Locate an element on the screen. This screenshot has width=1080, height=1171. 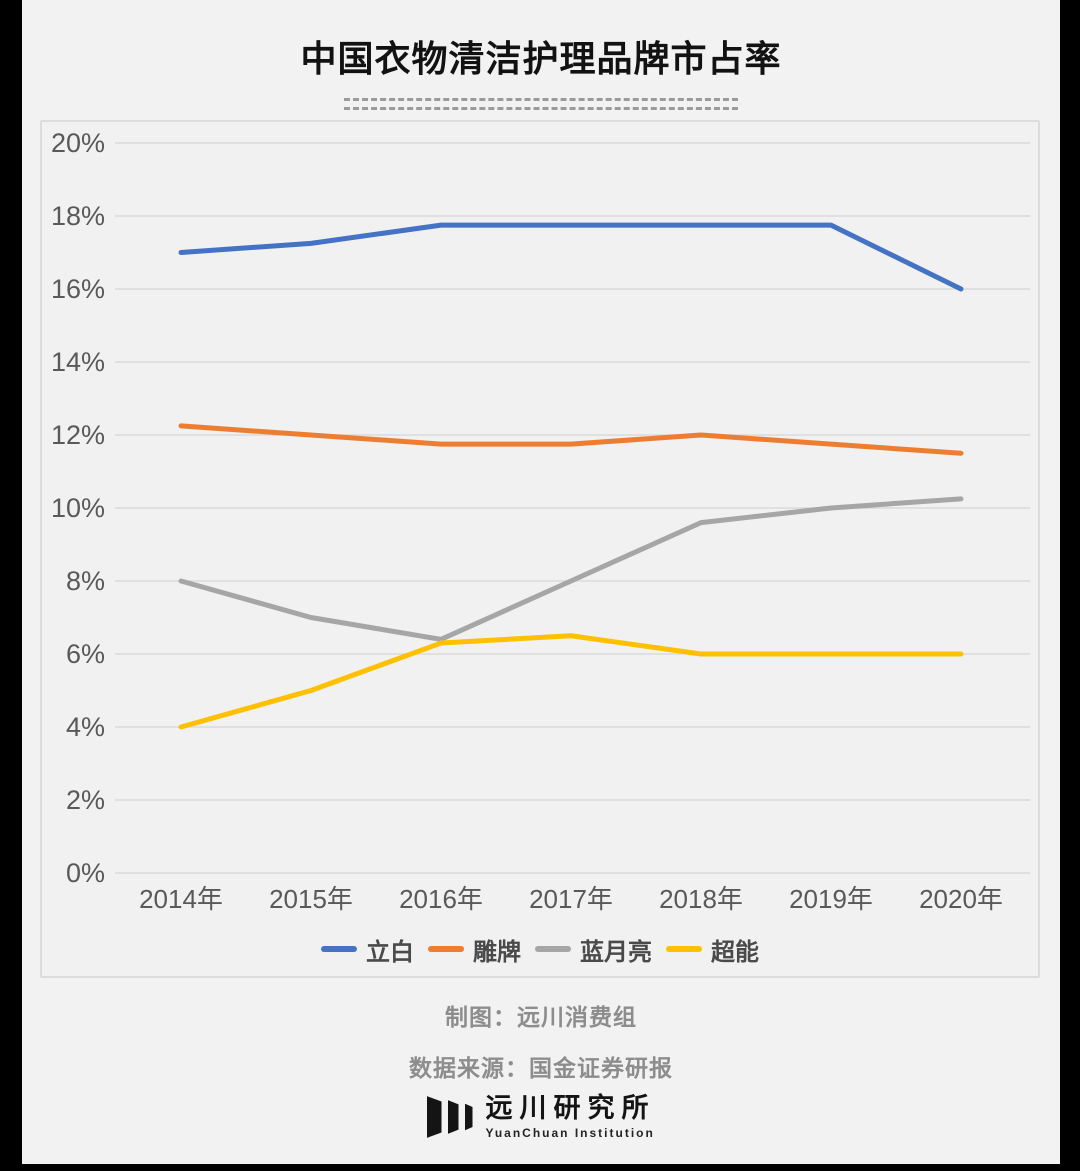
y-tick-label: 18% is located at coordinates (78, 216).